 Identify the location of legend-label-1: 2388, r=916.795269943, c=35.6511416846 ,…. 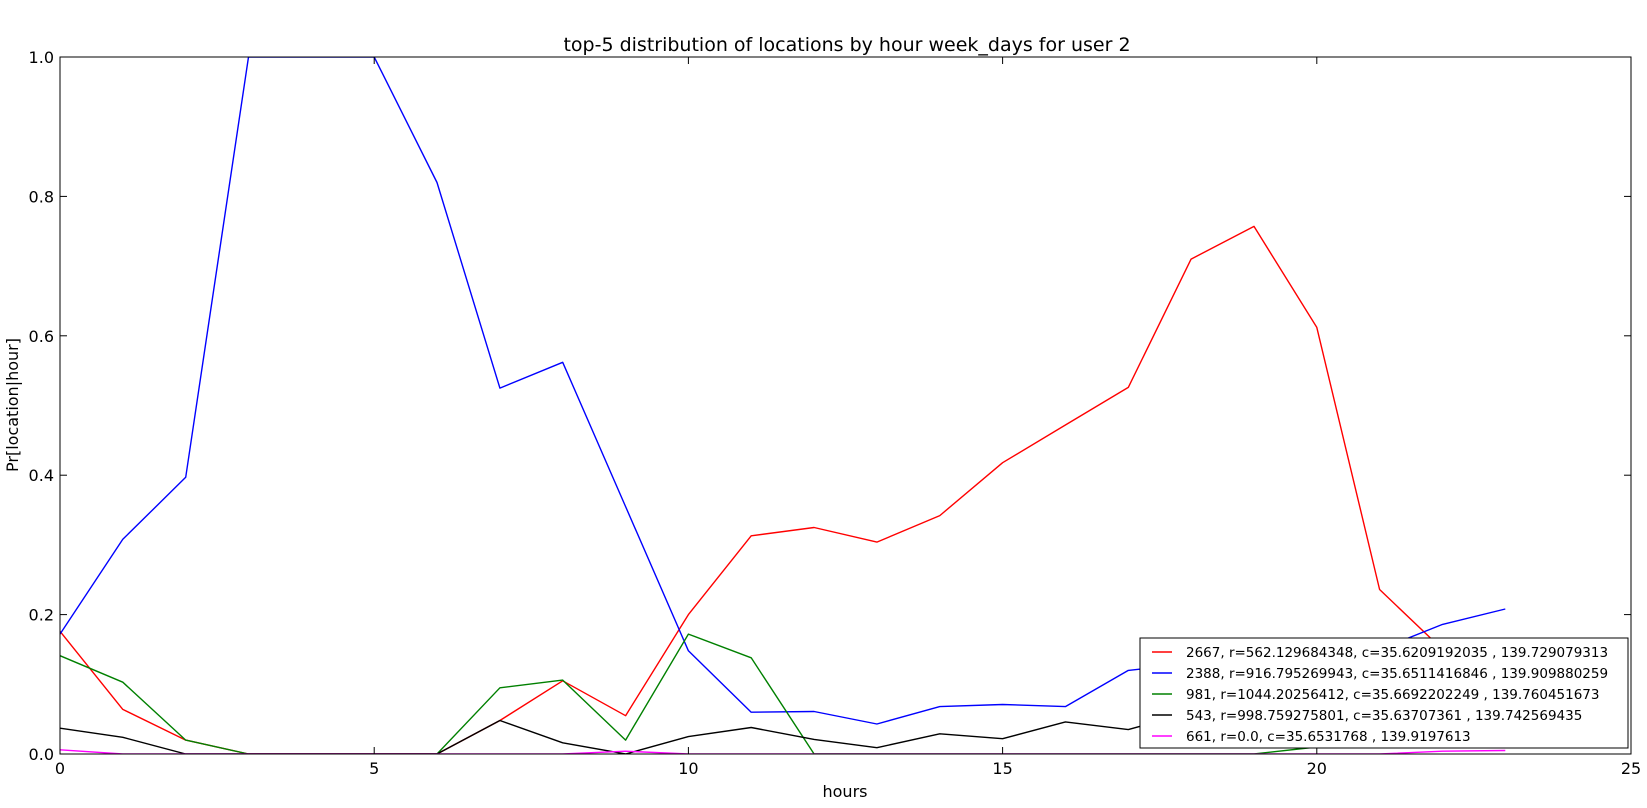
(1397, 674).